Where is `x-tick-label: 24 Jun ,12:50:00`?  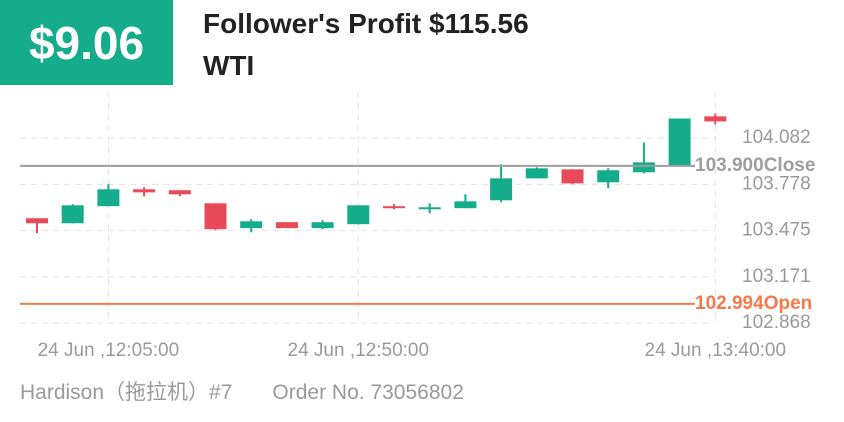 x-tick-label: 24 Jun ,12:50:00 is located at coordinates (359, 350).